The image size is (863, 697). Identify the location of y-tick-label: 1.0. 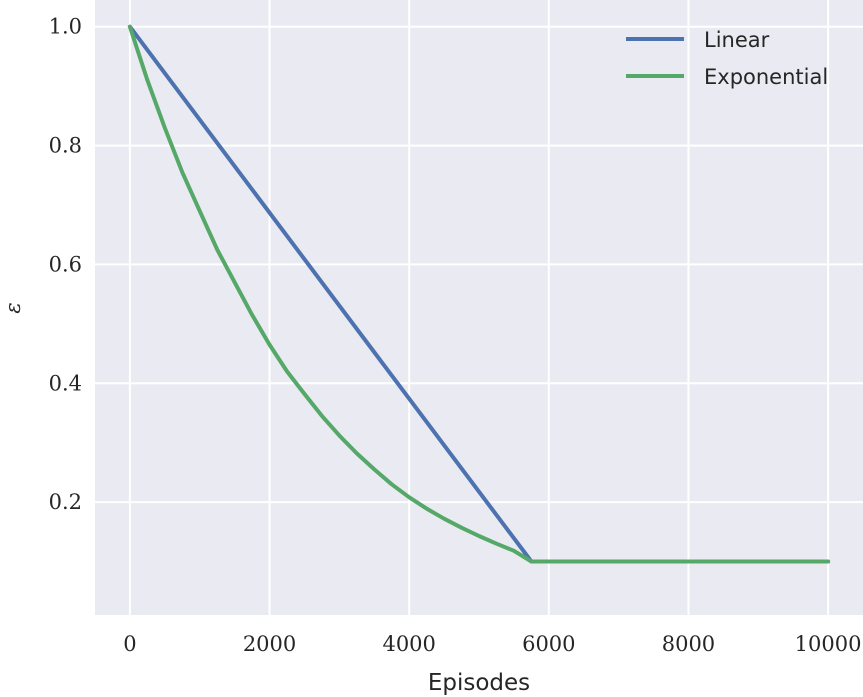
(65, 27).